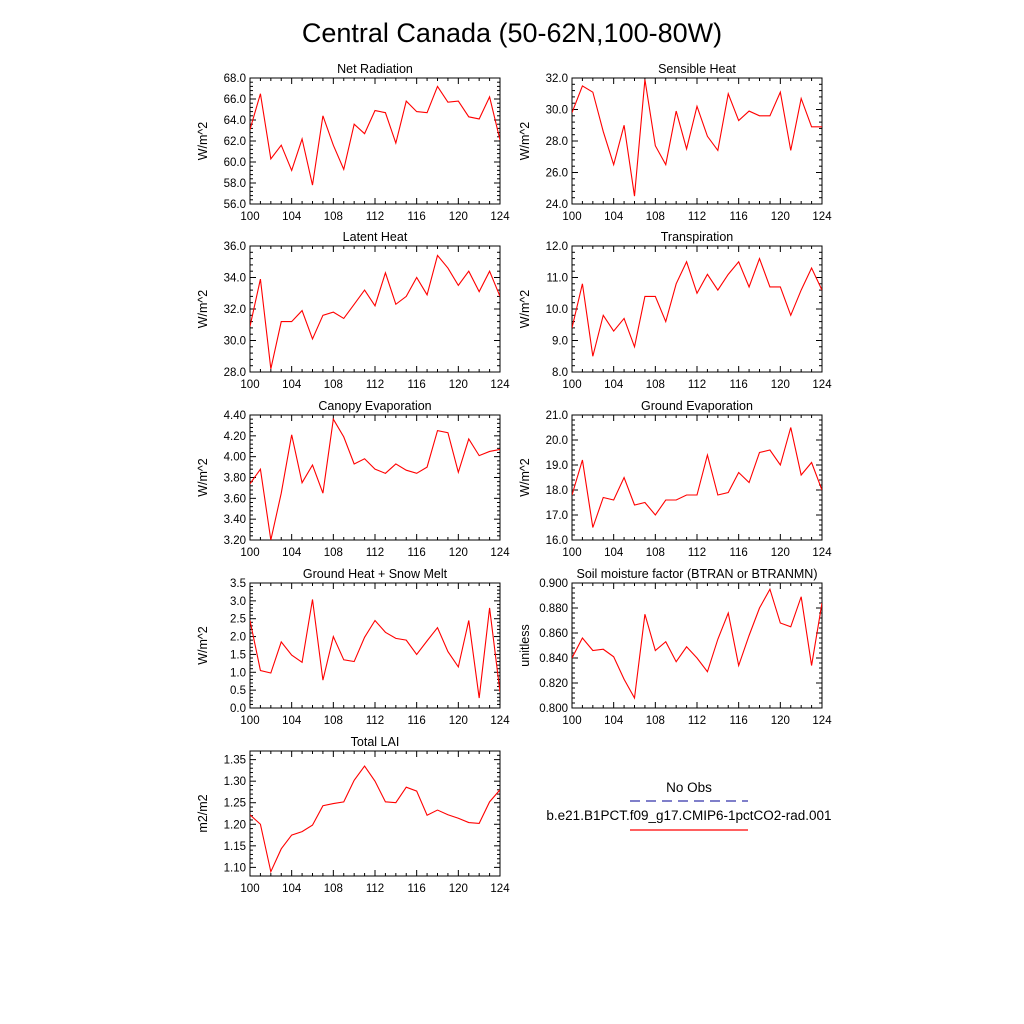  Describe the element at coordinates (557, 466) in the screenshot. I see `y-tick-label: 19.0` at that location.